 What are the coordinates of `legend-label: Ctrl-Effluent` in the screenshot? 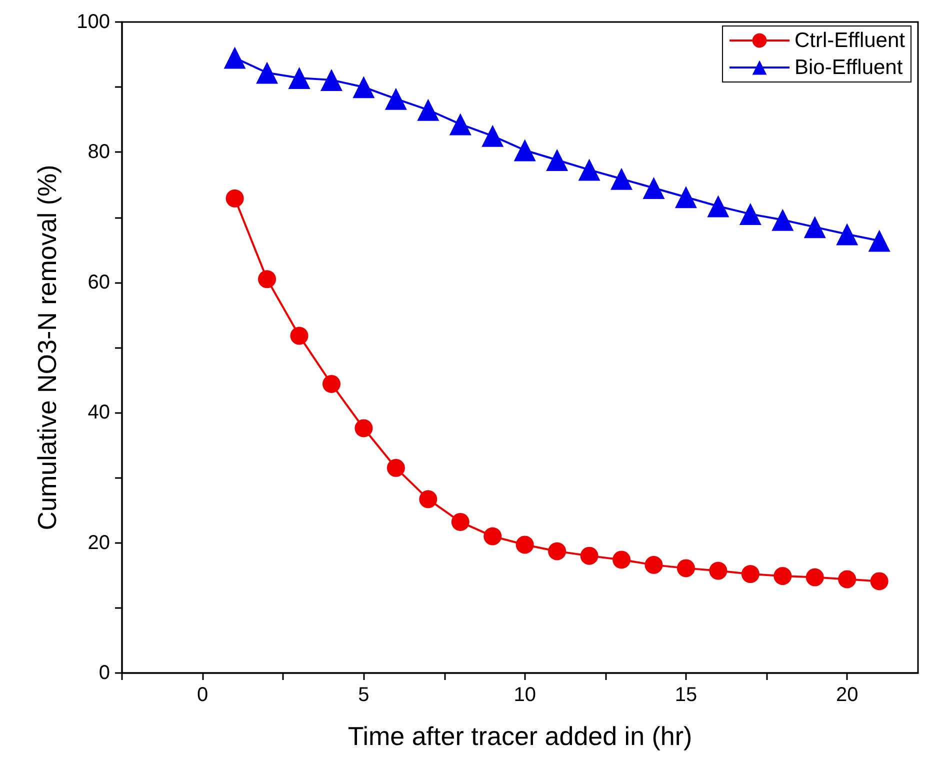 It's located at (850, 40).